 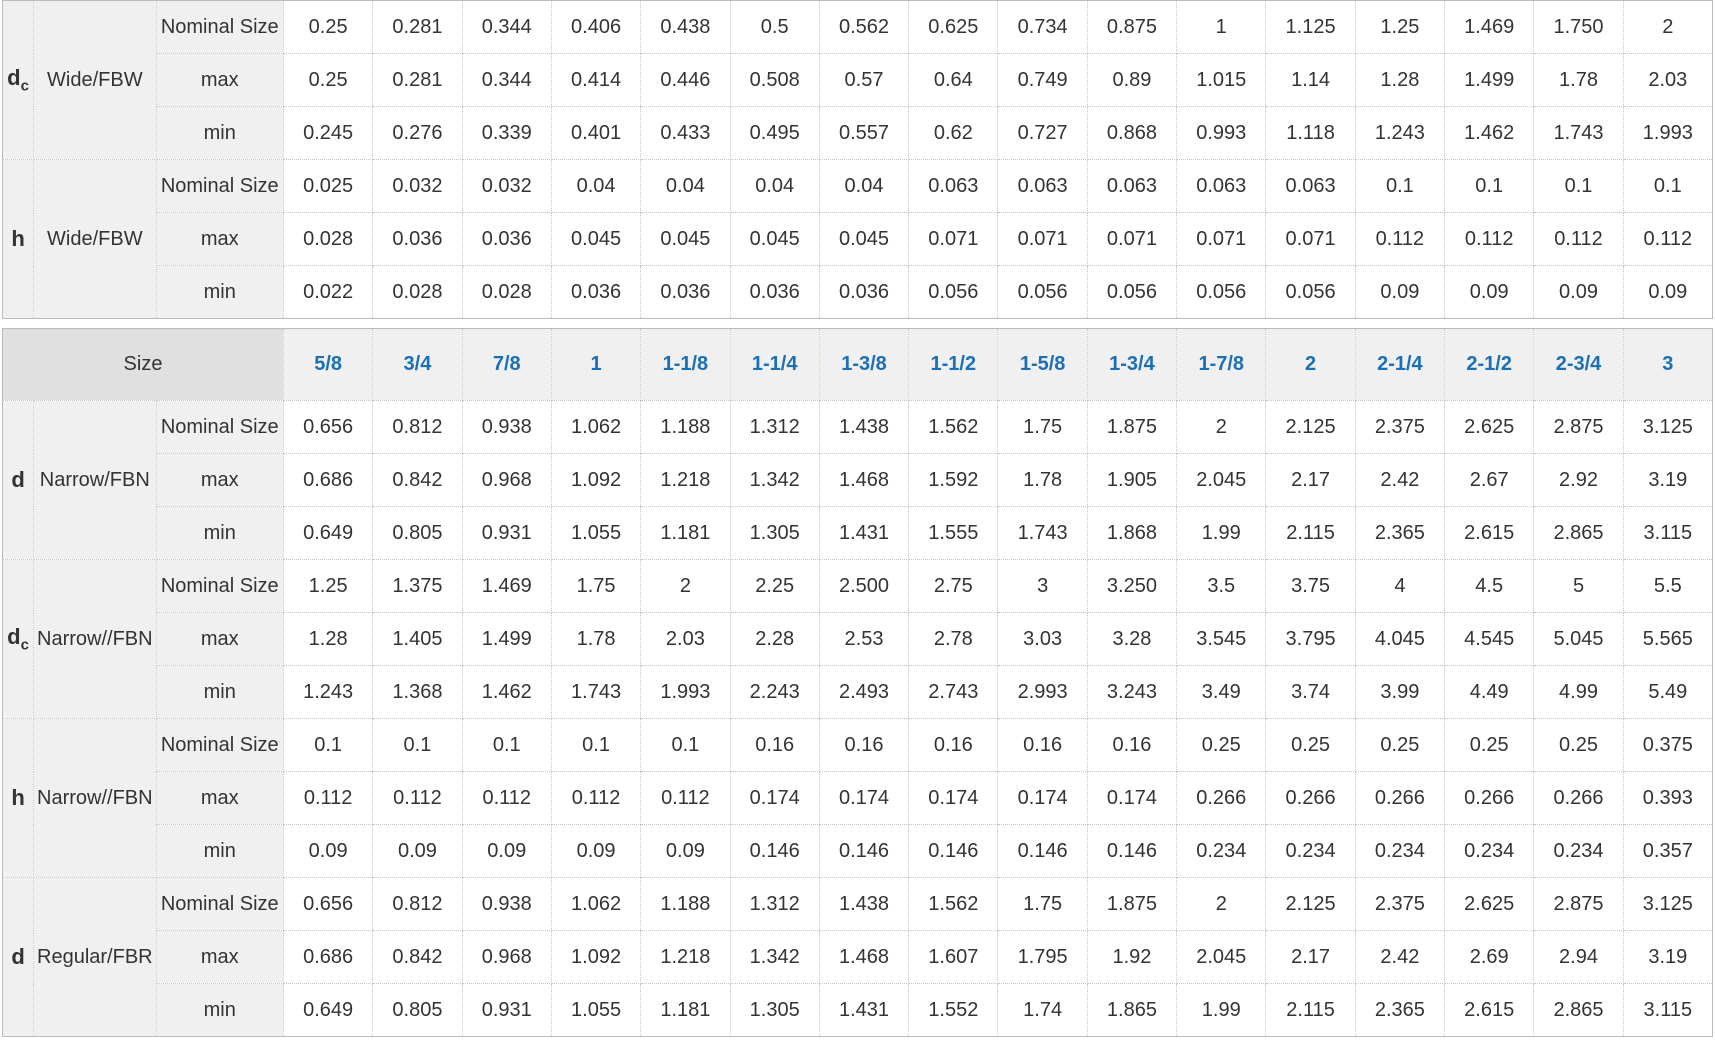 What do you see at coordinates (774, 957) in the screenshot?
I see `value-cell: 1.342` at bounding box center [774, 957].